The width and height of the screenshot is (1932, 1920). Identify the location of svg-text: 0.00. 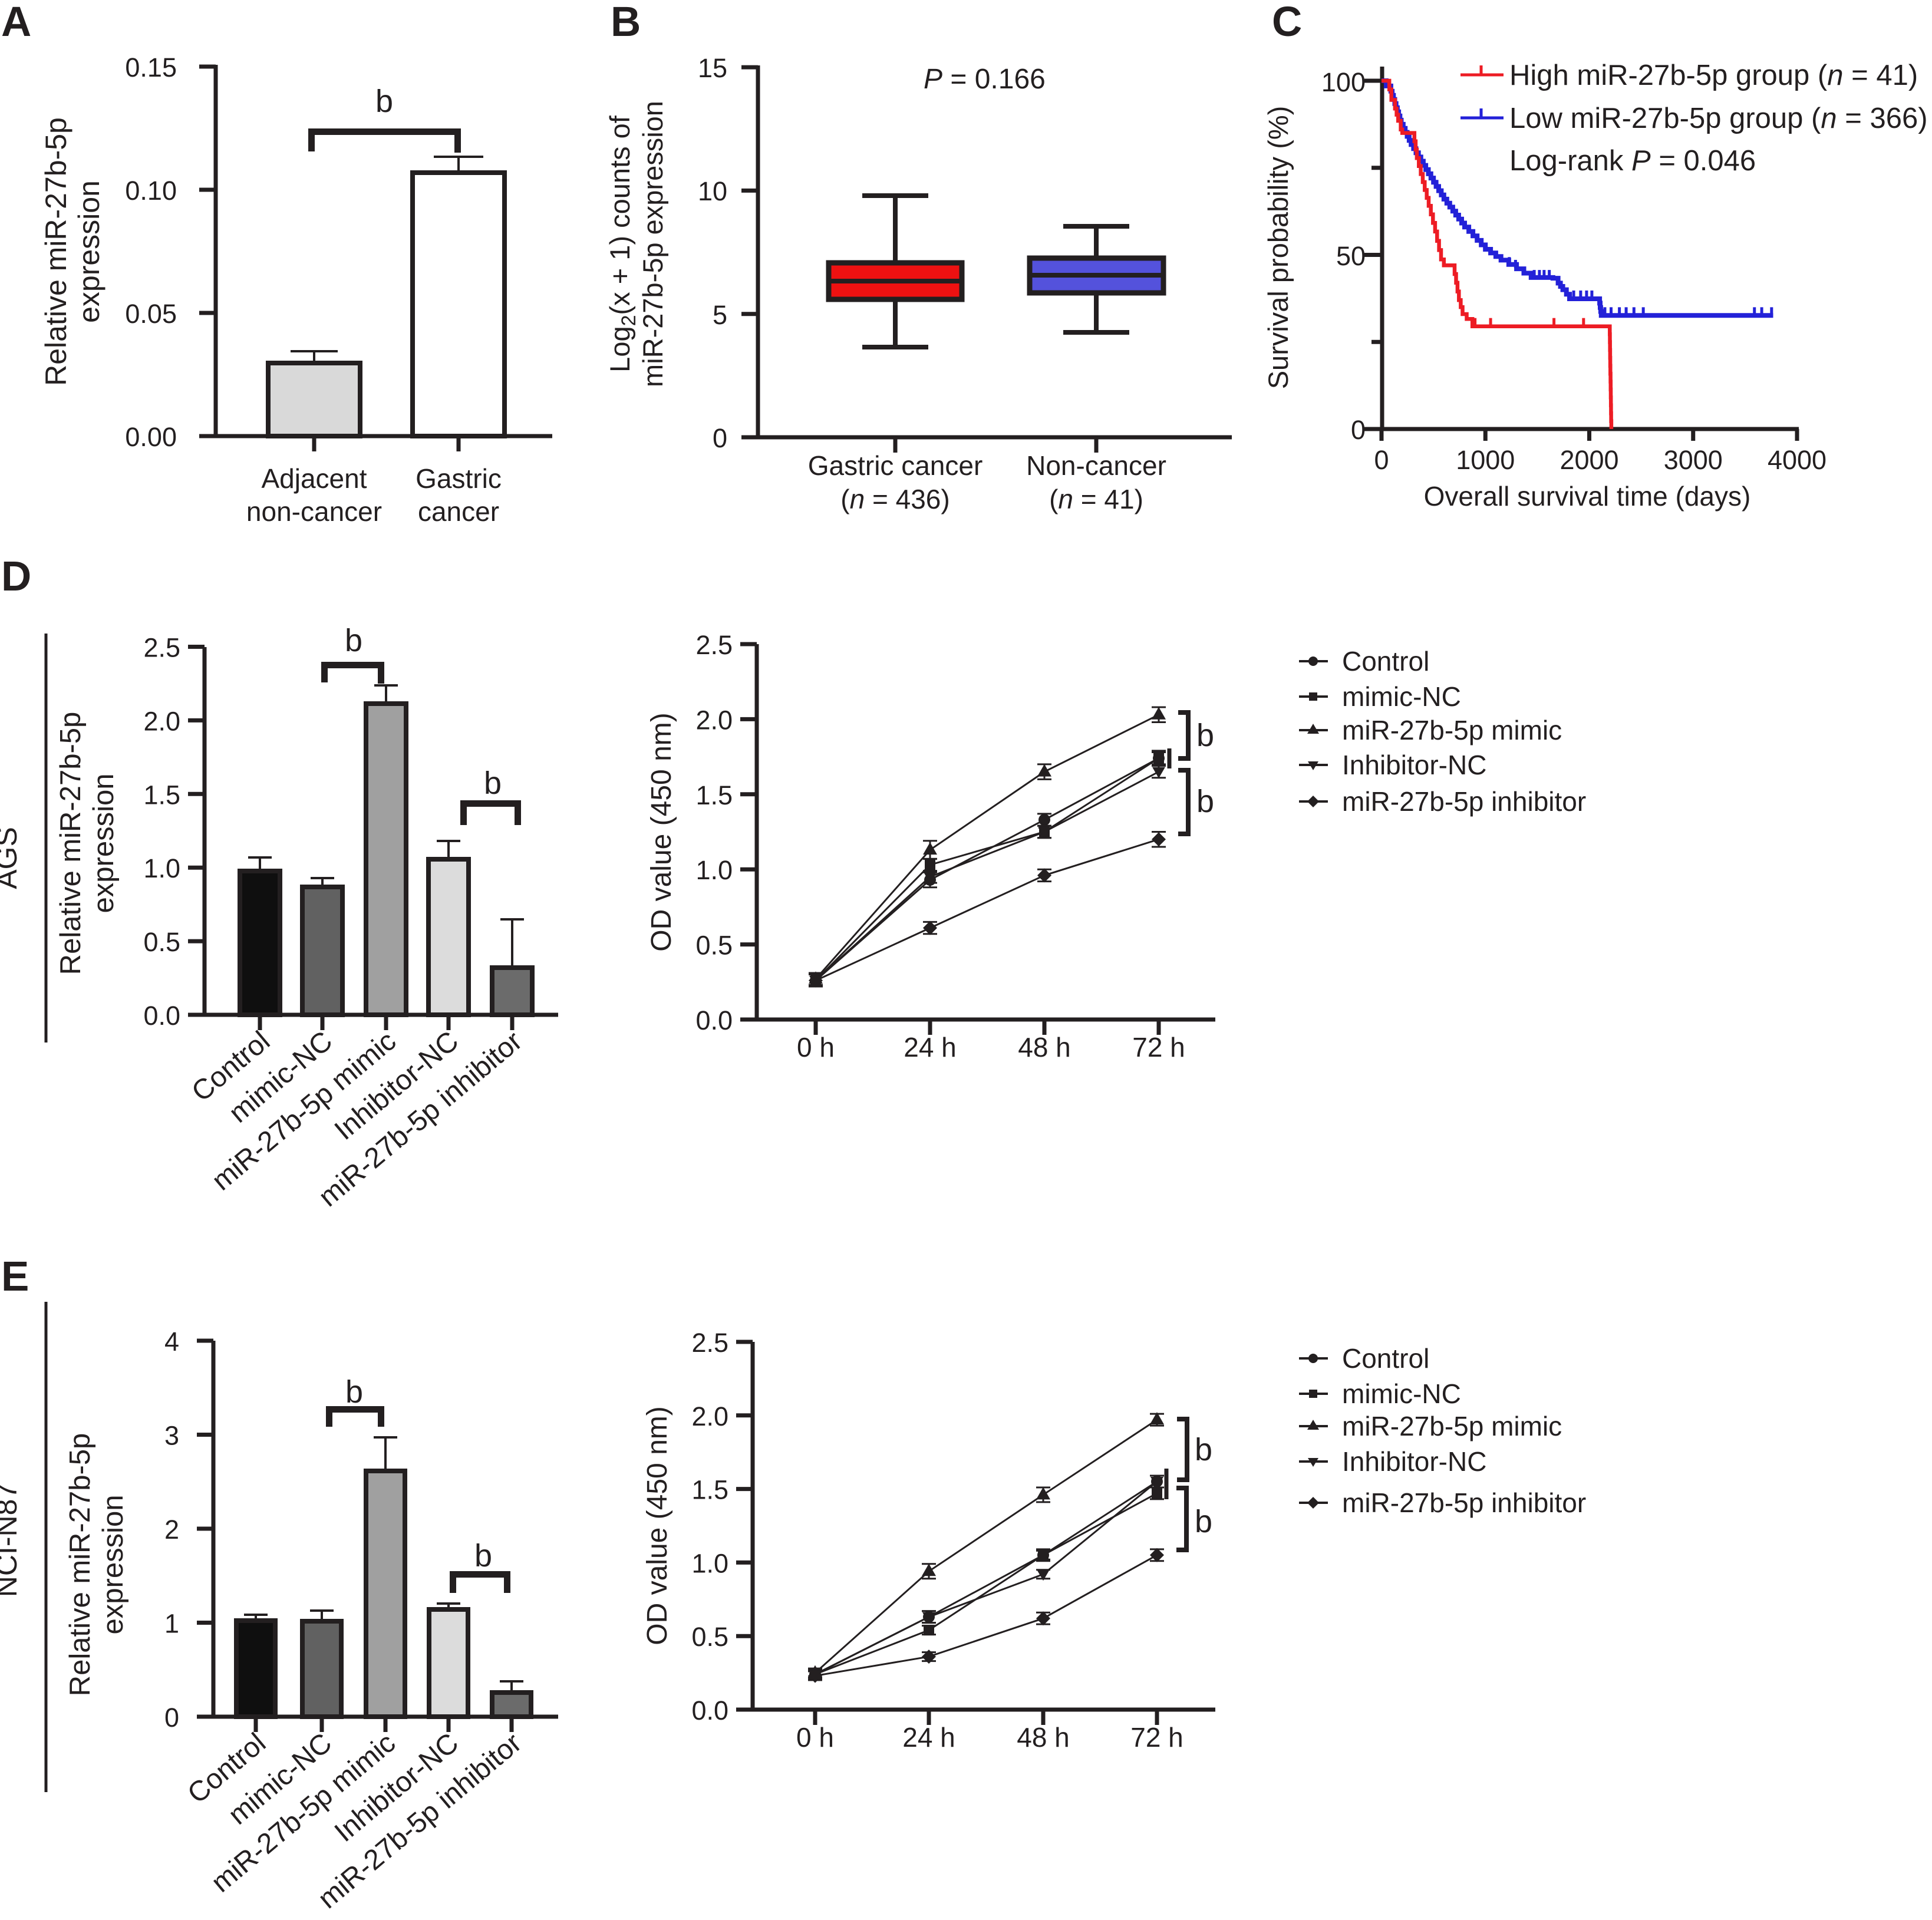
(151, 437).